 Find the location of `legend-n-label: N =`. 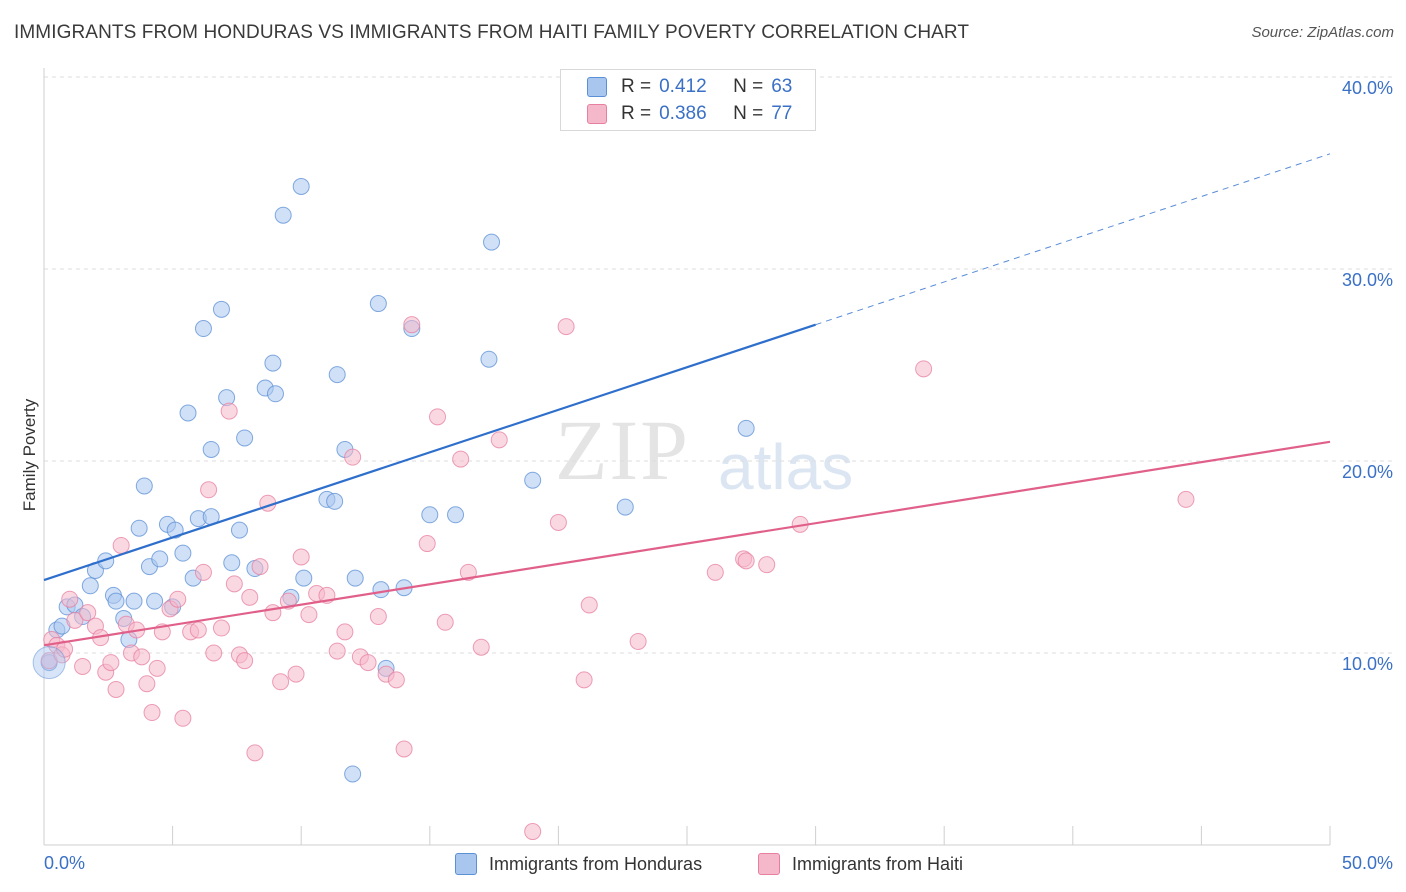

legend-n-label: N = is located at coordinates (748, 86).